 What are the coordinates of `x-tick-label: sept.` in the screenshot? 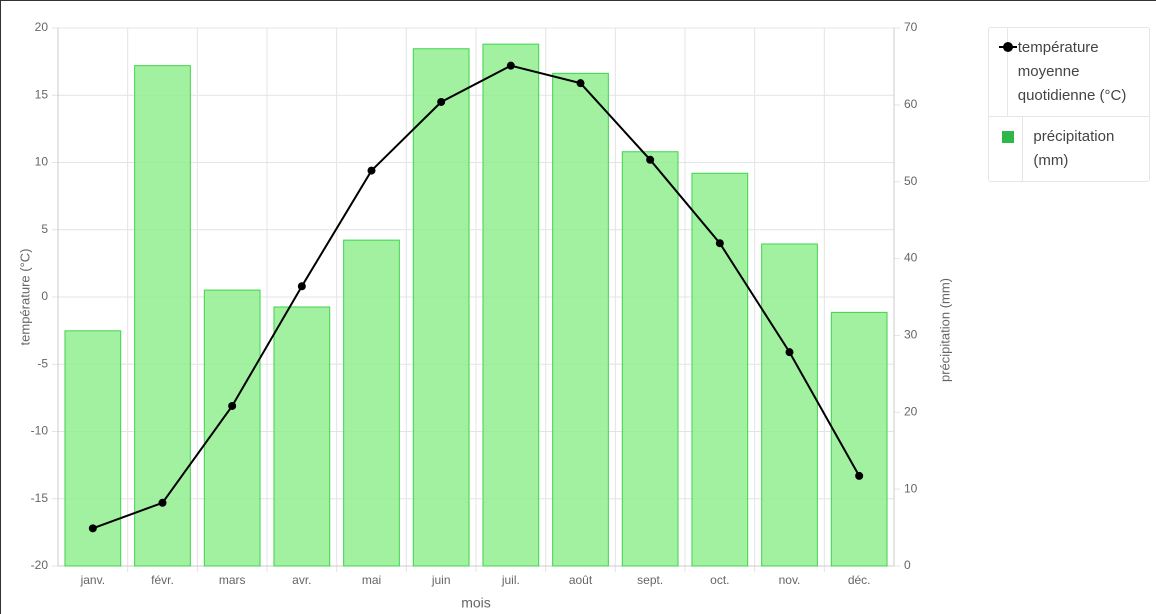 It's located at (650, 580).